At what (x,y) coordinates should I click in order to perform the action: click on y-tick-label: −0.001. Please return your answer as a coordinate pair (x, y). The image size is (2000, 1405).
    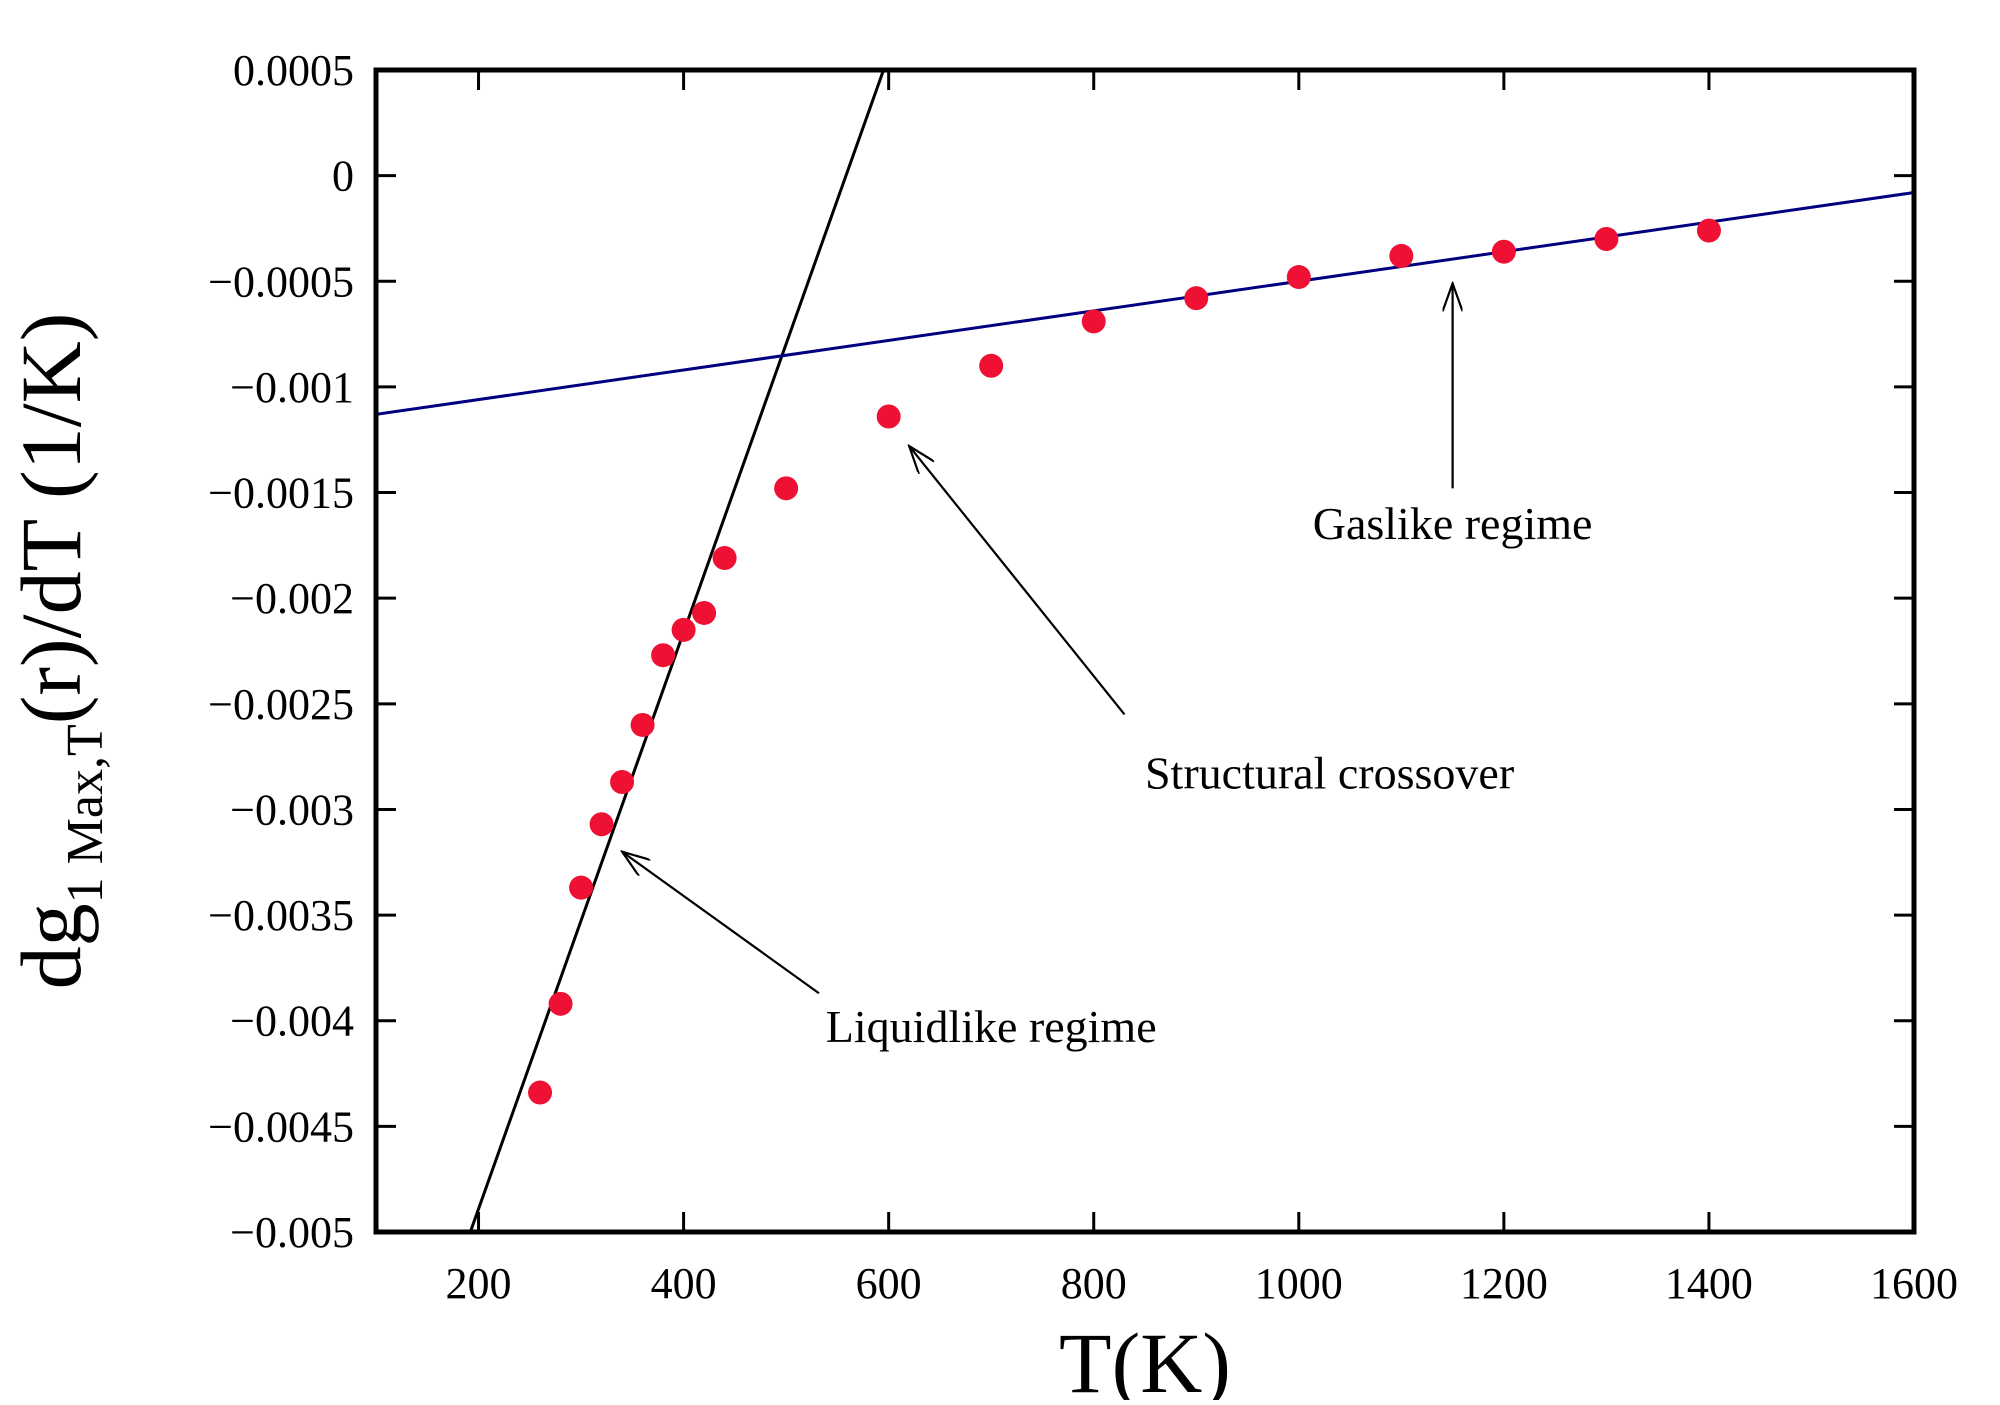
    Looking at the image, I should click on (292, 387).